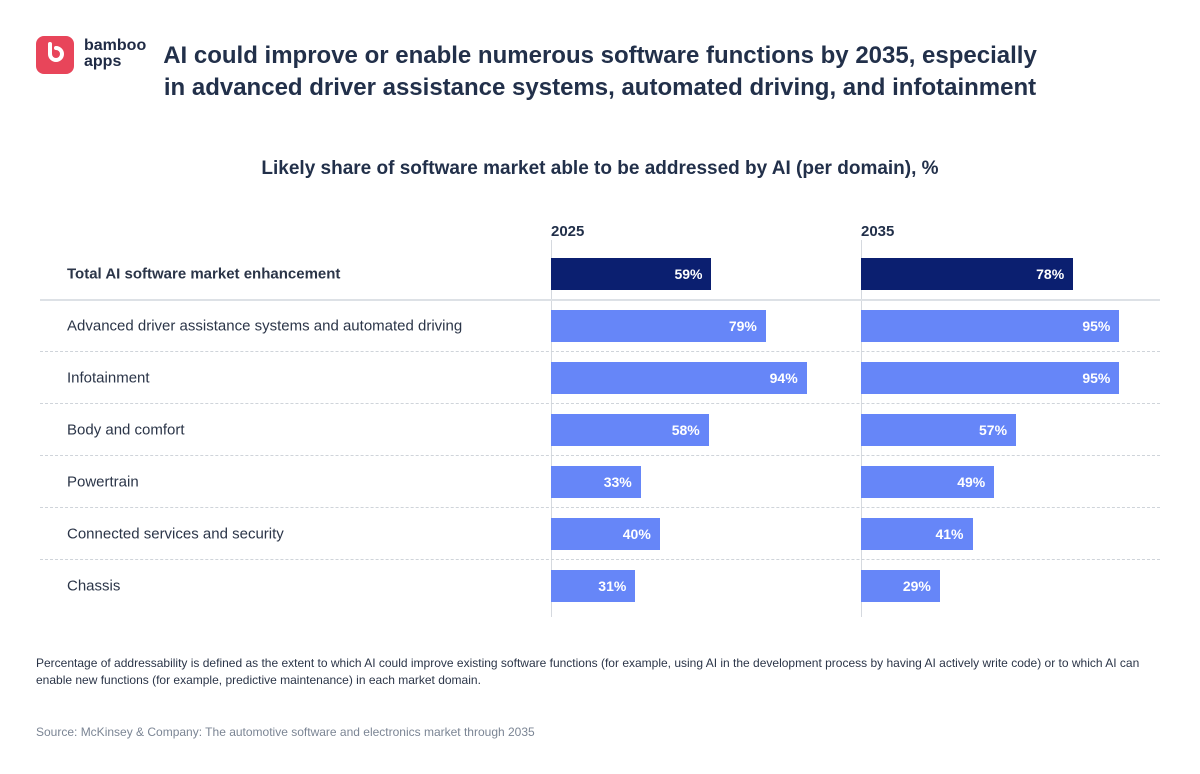  I want to click on bar-2025: 59%, so click(631, 274).